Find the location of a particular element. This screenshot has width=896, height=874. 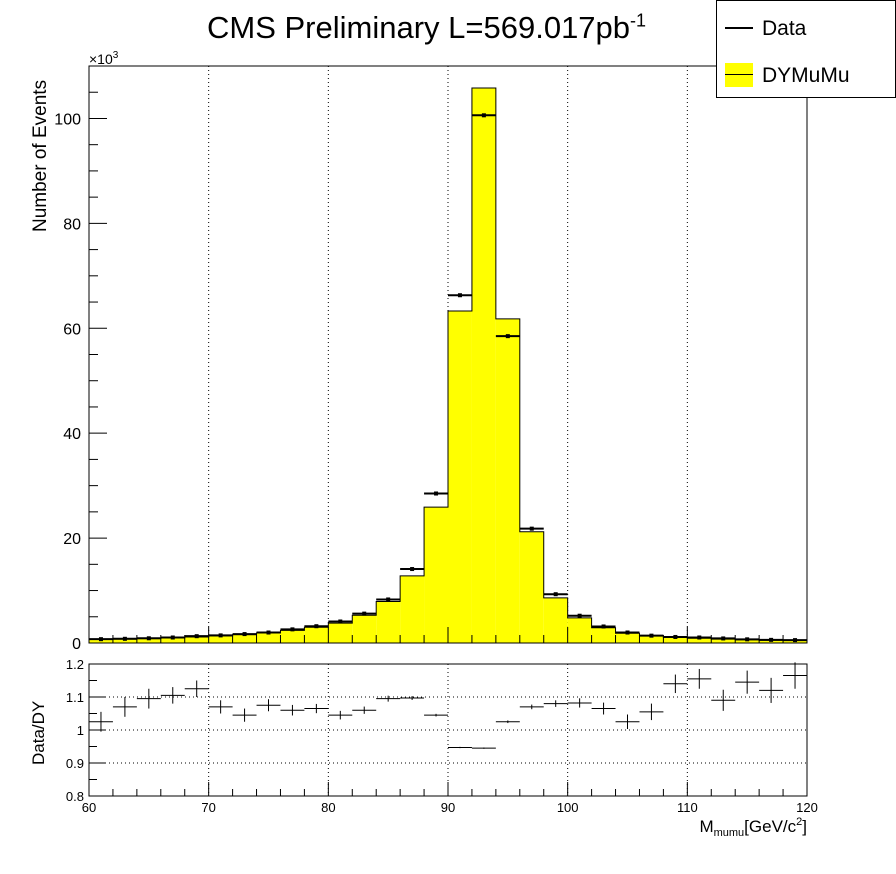

main-y-axis-title: Number of Events is located at coordinates (40, 156).